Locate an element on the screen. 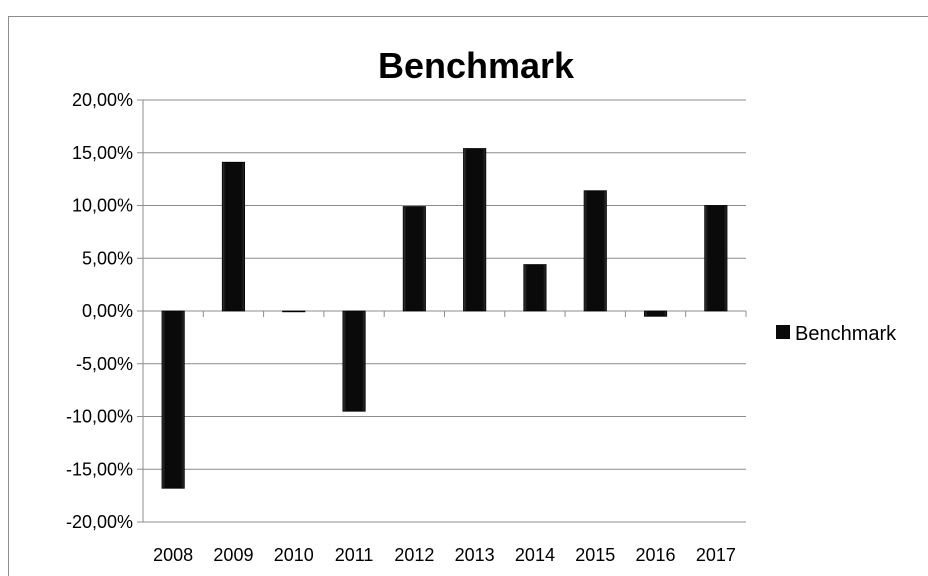 This screenshot has width=928, height=576. x-tick-label: 2009 is located at coordinates (233, 555).